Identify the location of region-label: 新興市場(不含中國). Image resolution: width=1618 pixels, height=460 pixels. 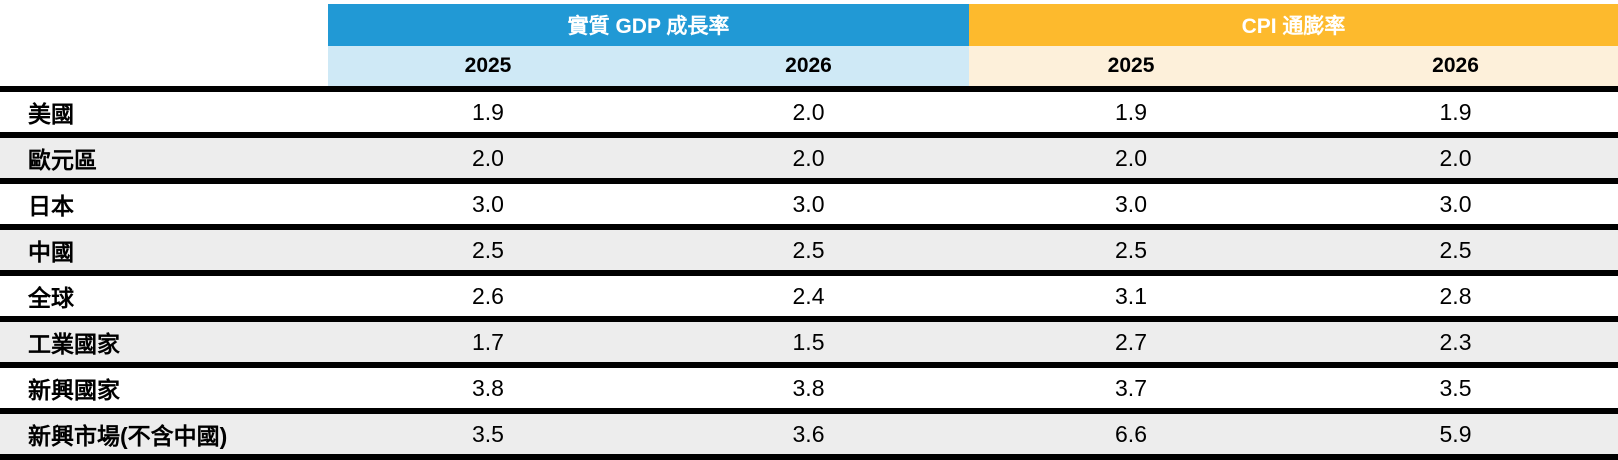
(164, 434).